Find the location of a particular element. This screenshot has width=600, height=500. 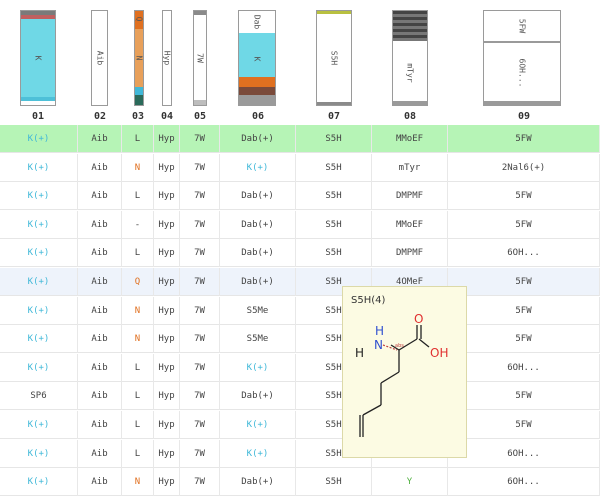

cell-pos03: Q is located at coordinates (138, 282).